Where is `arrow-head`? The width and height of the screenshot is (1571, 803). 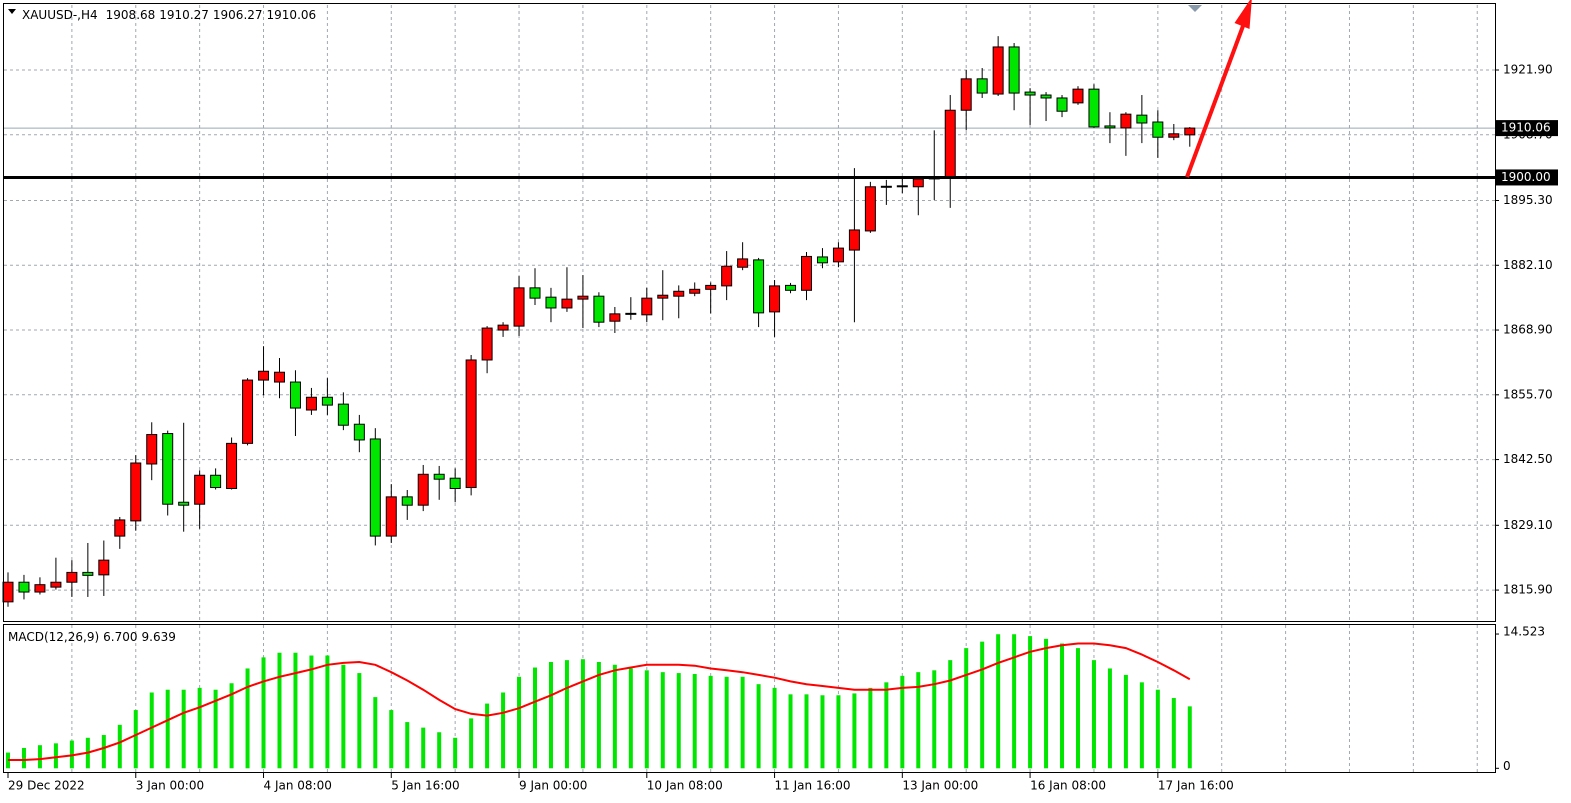 arrow-head is located at coordinates (1243, 14).